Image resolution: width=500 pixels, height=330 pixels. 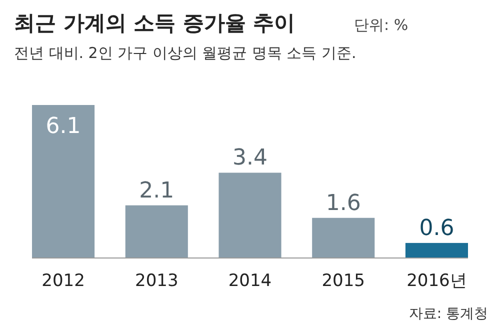 I want to click on x-tick-label: 2016년, so click(x=436, y=281).